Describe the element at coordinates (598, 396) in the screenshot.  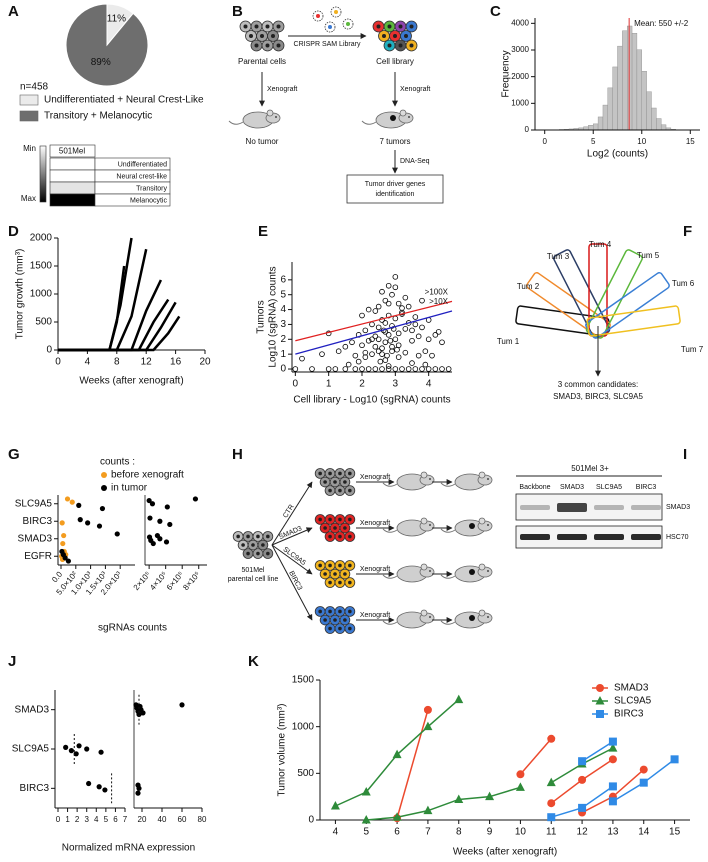
I see `caption: SMAD3, BIRC3, SLC9A5` at that location.